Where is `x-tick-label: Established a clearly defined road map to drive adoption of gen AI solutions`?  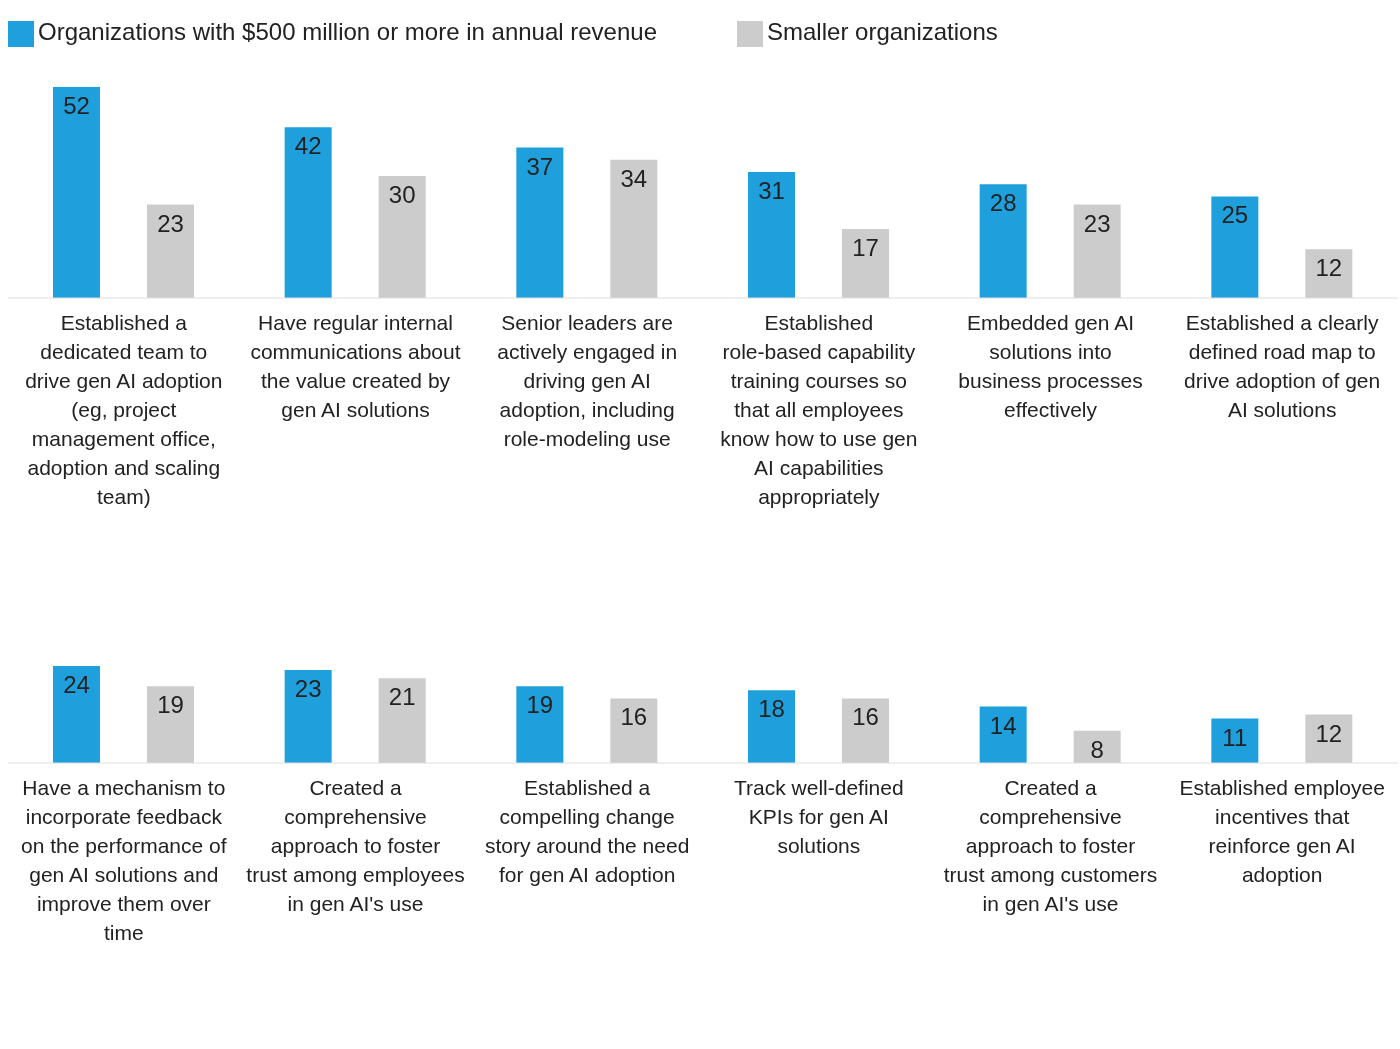
x-tick-label: Established a clearly defined road map to drive adoption of gen AI solutions is located at coordinates (1282, 366).